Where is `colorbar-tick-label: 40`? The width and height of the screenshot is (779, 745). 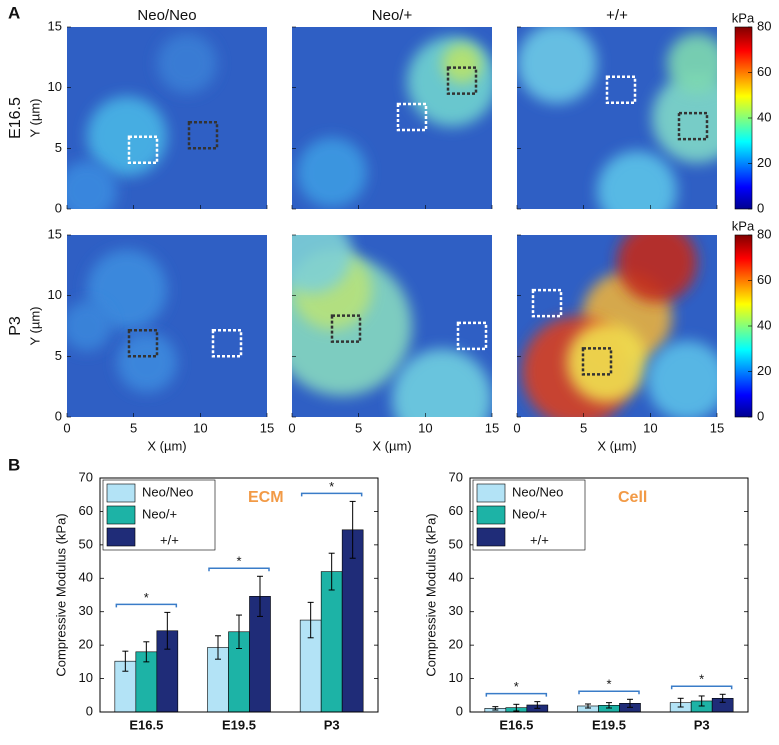 colorbar-tick-label: 40 is located at coordinates (764, 324).